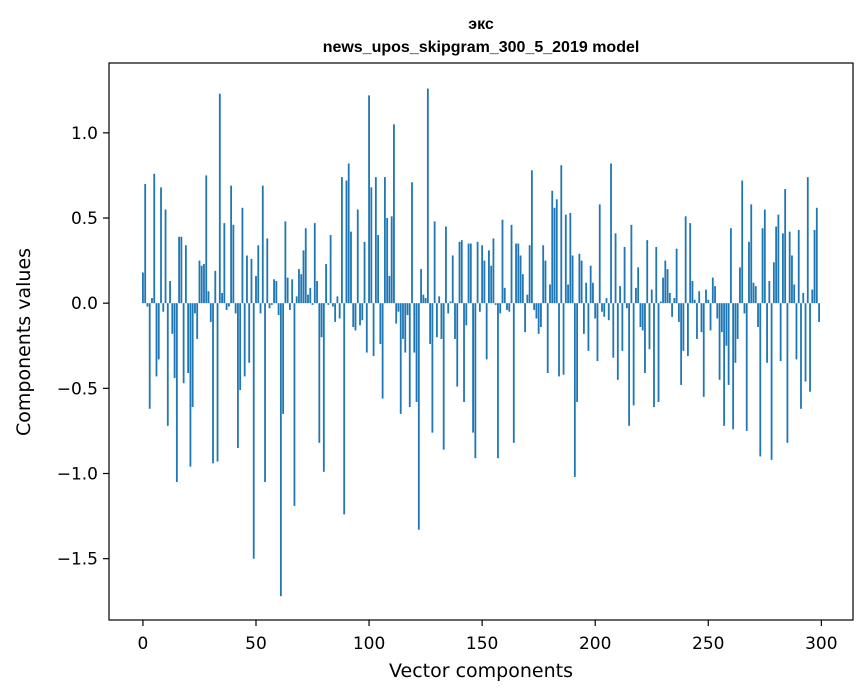 The image size is (867, 696). I want to click on y-axis-ticks: −1.5 −1.0 −0.5 0.0 0.5 1.0, so click(83, 347).